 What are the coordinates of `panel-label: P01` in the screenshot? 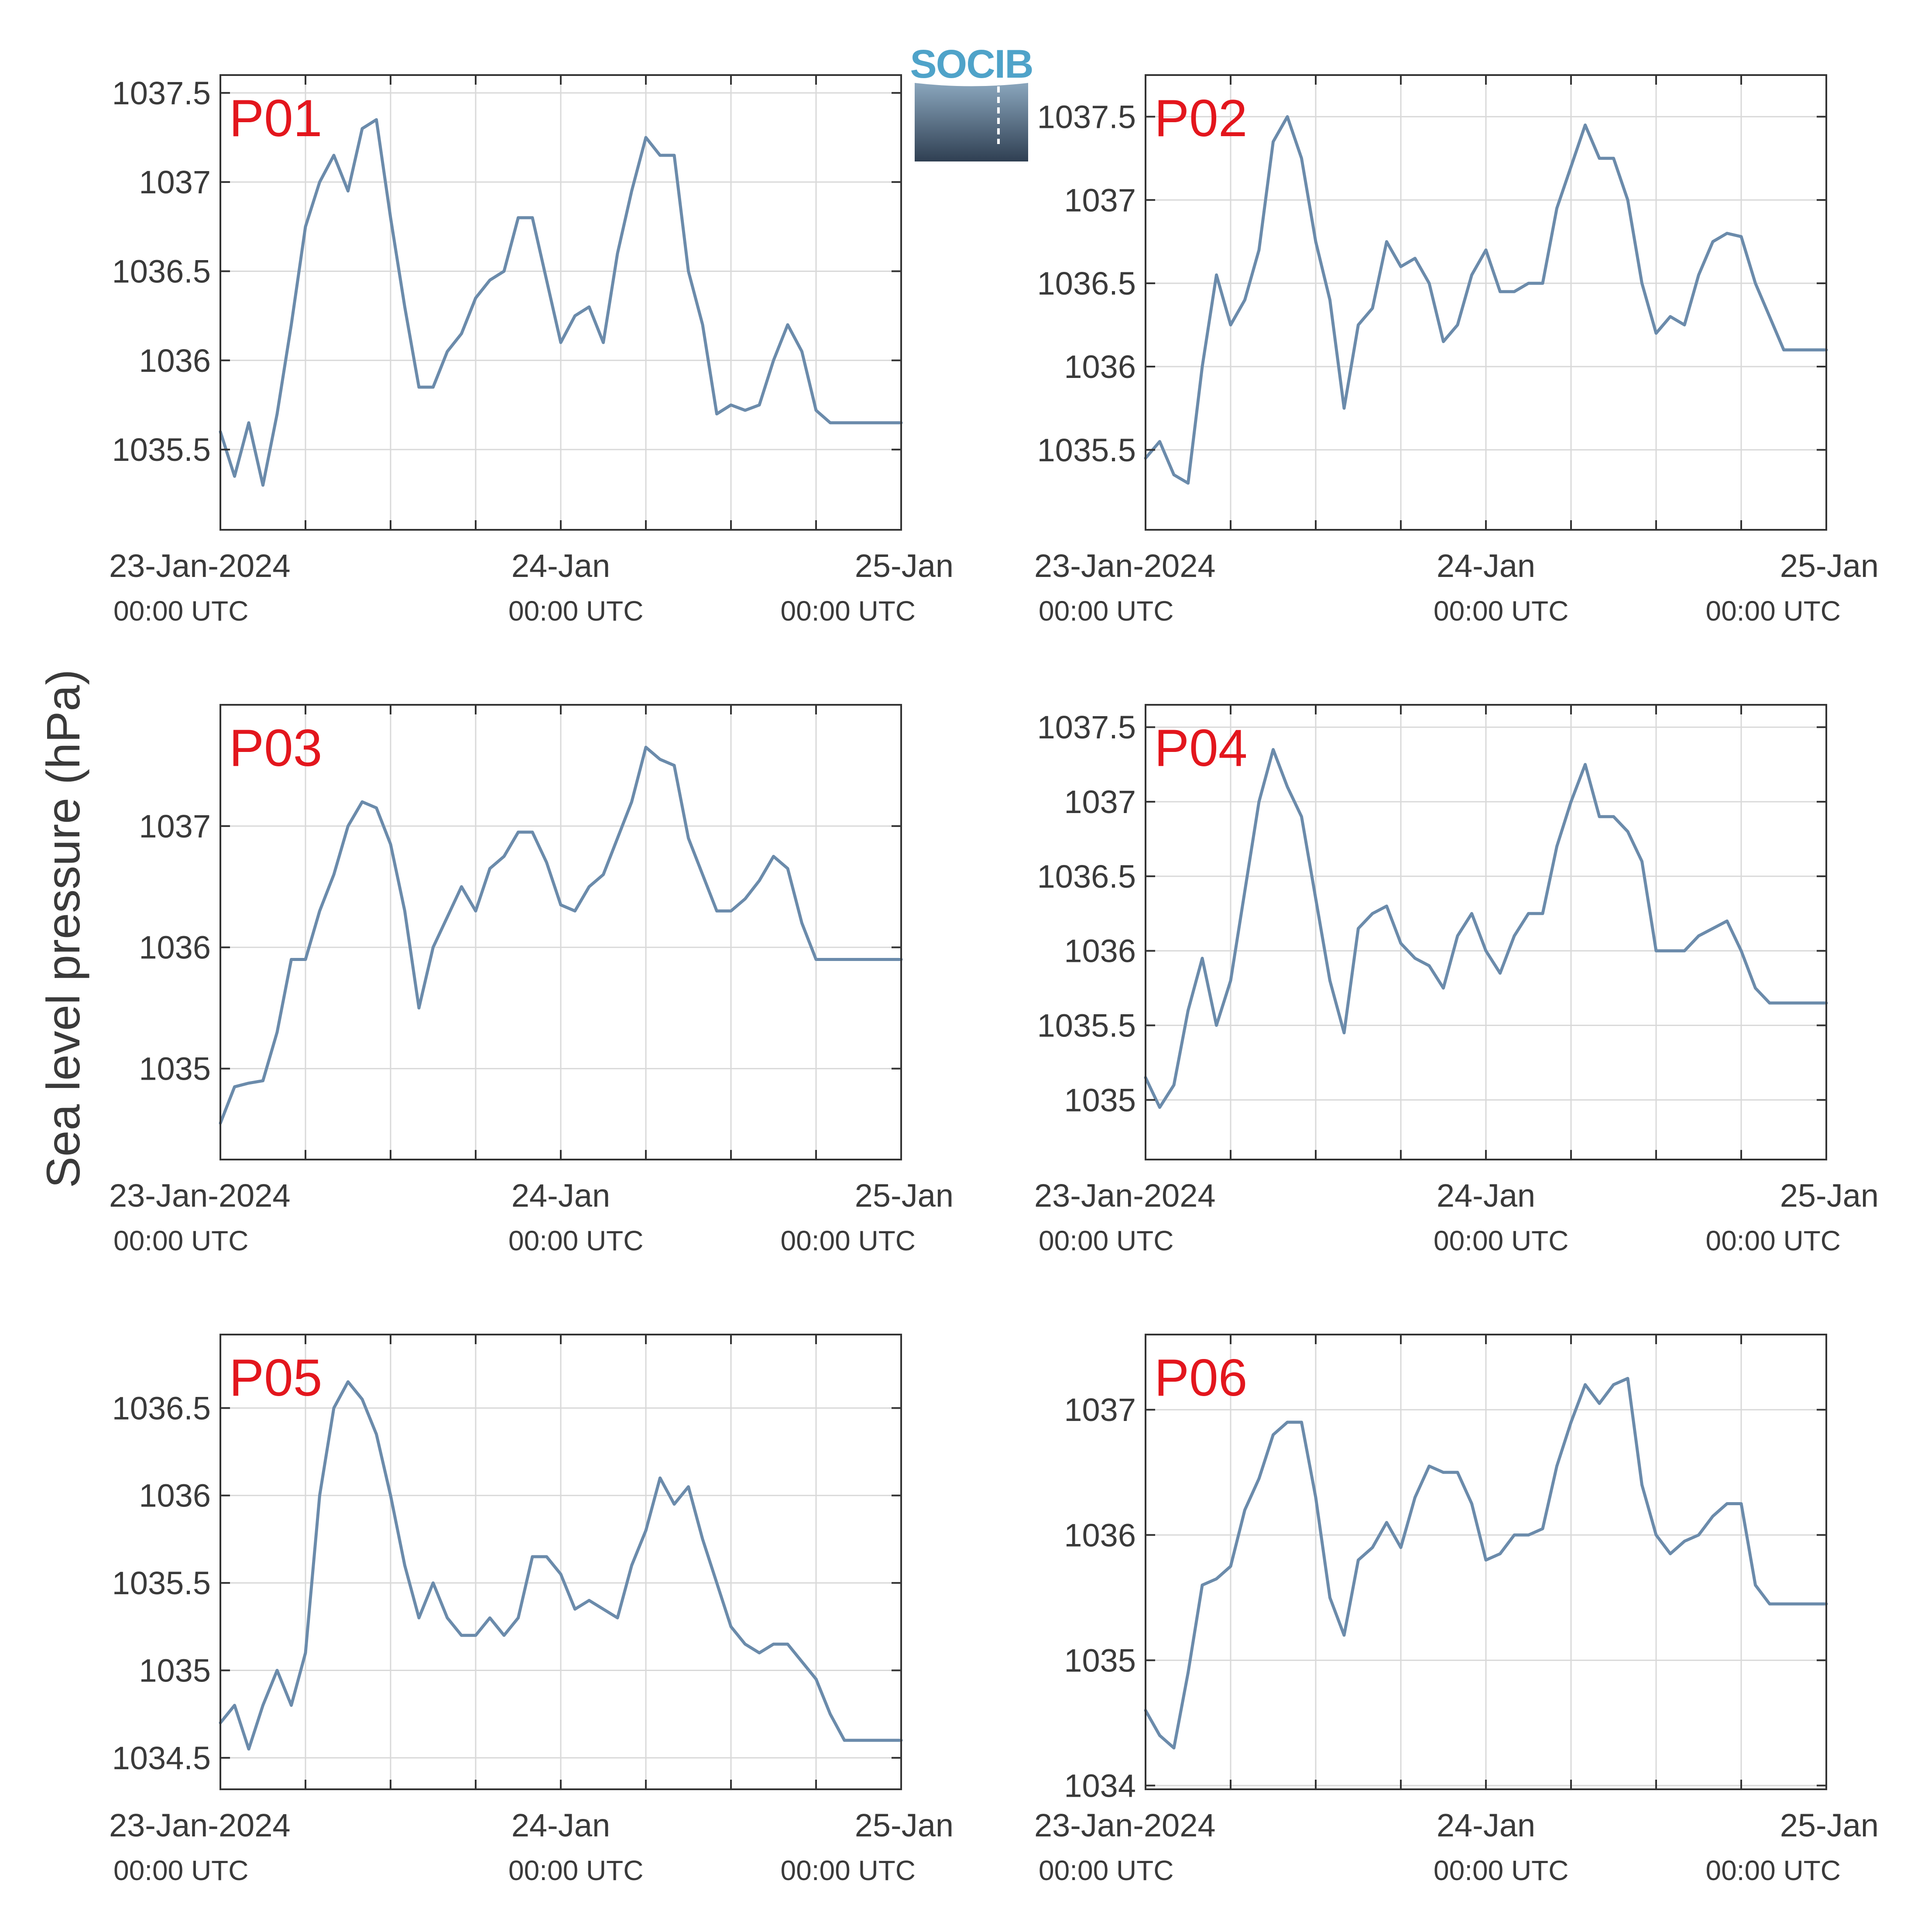 It's located at (275, 118).